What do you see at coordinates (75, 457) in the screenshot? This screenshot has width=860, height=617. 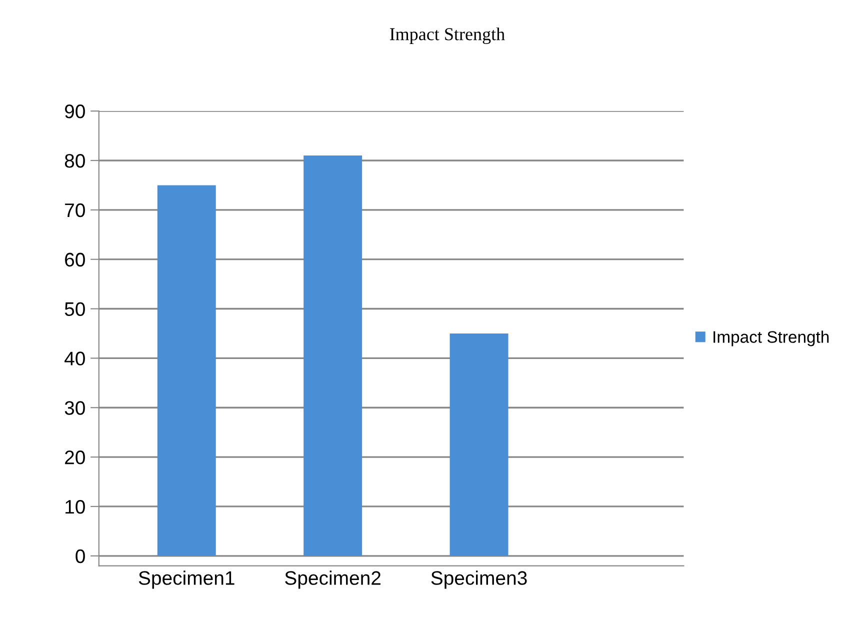 I see `y-tick-label: 20` at bounding box center [75, 457].